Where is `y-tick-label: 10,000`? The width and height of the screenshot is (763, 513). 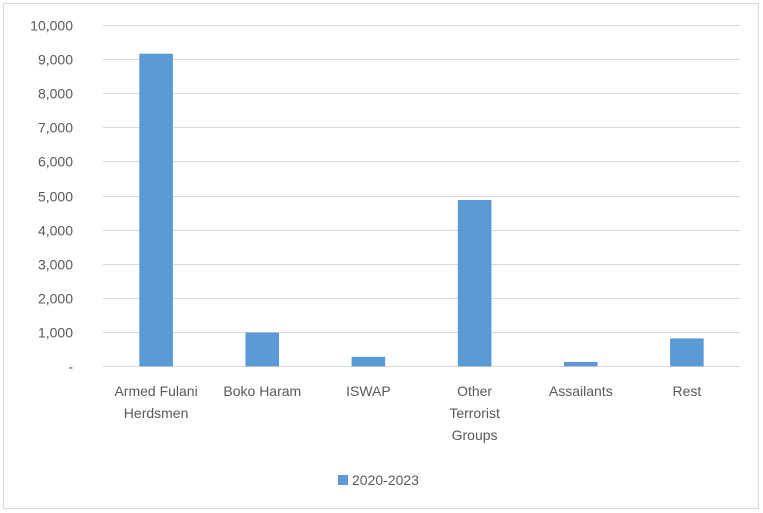 y-tick-label: 10,000 is located at coordinates (51, 26).